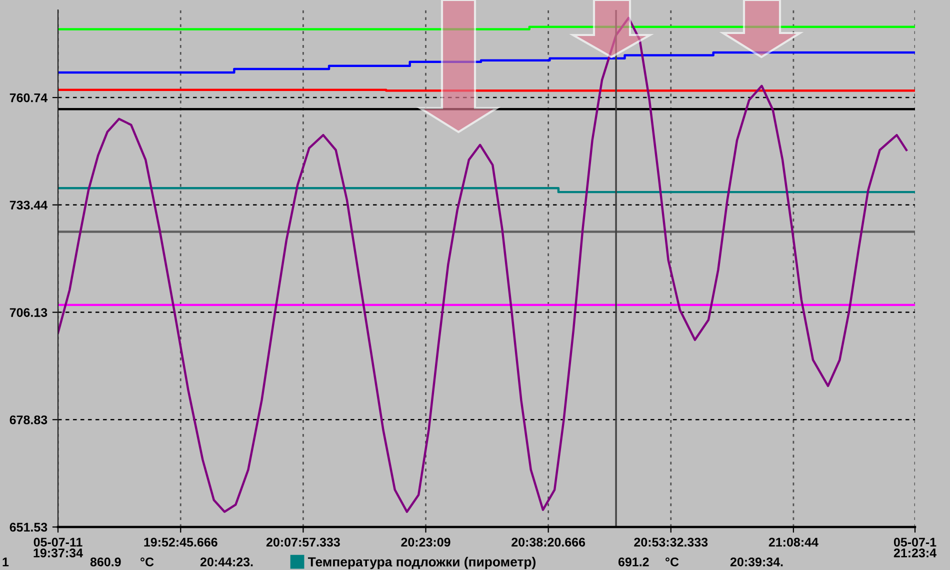  I want to click on y-tick-label: 760.74, so click(29, 97).